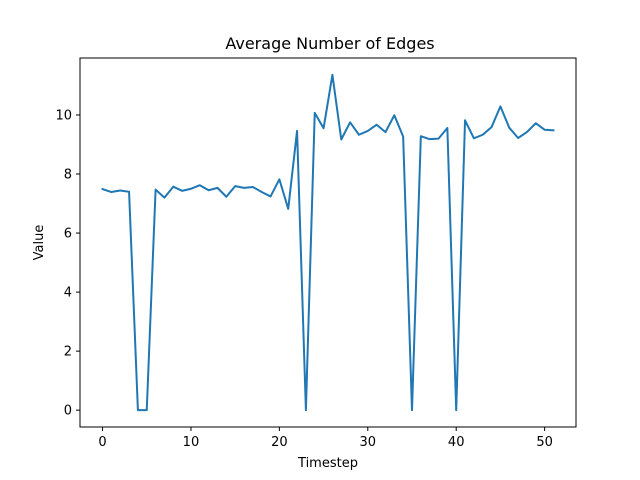  Describe the element at coordinates (67, 263) in the screenshot. I see `y-axis-ticks: 0 2 4 6 8 10` at that location.